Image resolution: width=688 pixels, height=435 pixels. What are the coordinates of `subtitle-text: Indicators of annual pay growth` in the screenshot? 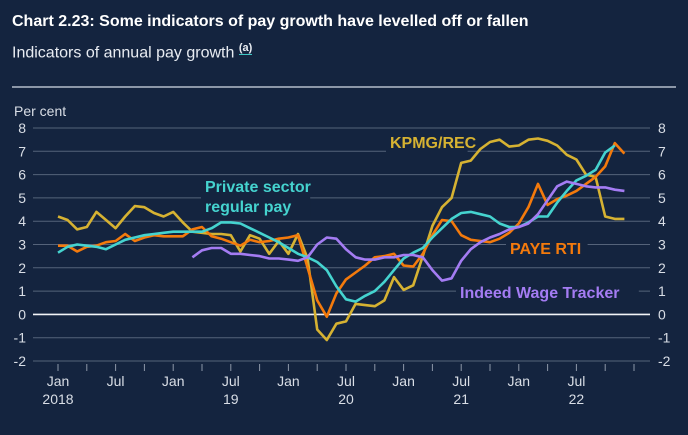 It's located at (123, 53).